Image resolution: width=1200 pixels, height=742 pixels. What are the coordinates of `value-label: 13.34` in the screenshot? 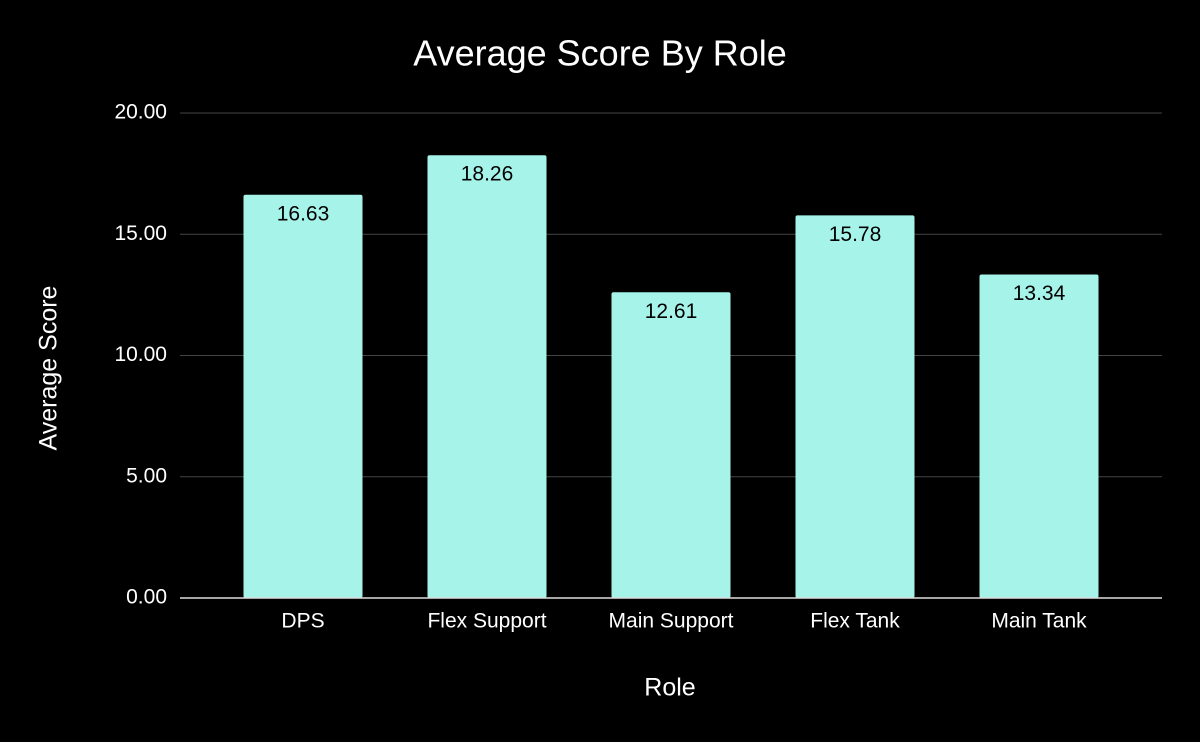 It's located at (1039, 293).